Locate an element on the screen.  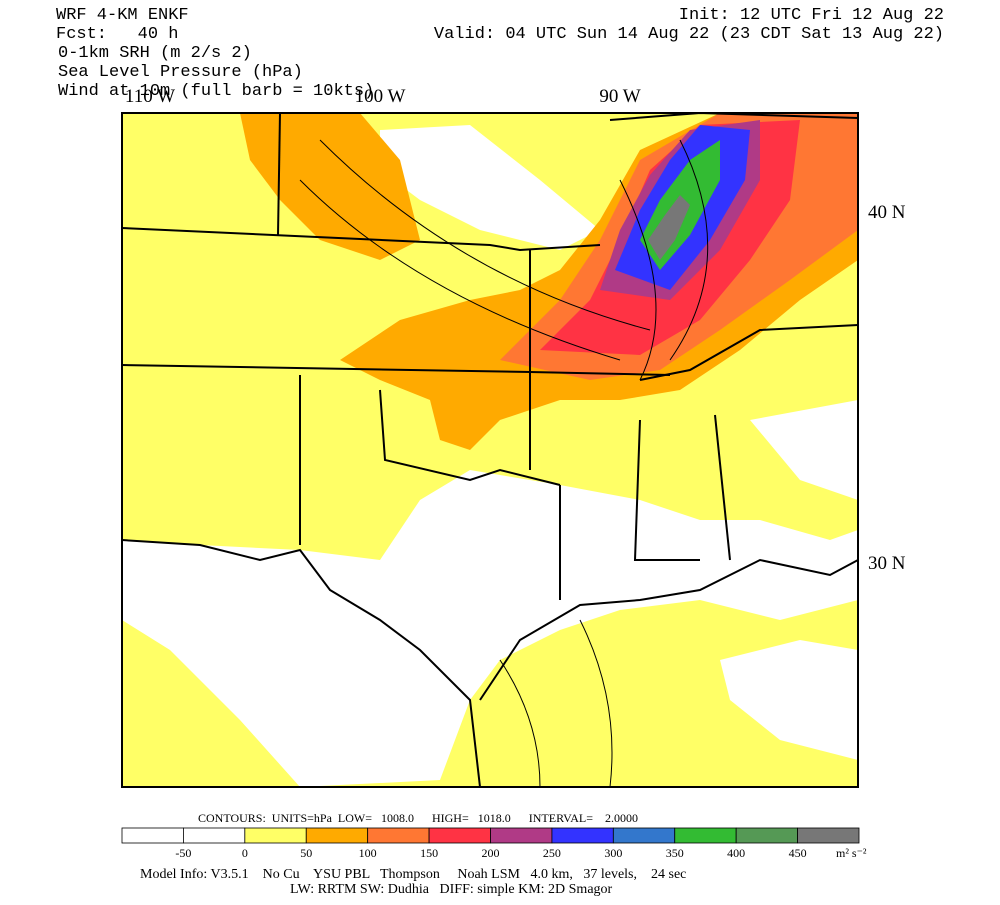
forecast-hour: Fcst: 40 h is located at coordinates (117, 34).